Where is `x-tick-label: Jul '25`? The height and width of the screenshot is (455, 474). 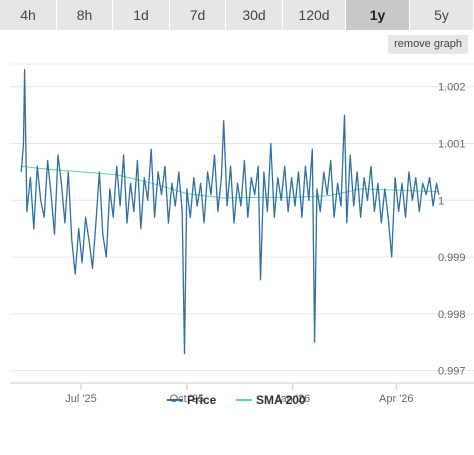
x-tick-label: Jul '25 is located at coordinates (80, 399).